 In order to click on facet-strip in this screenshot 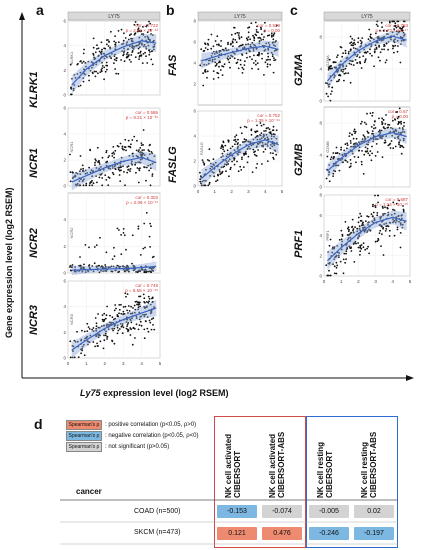, I will do `click(240, 16)`.